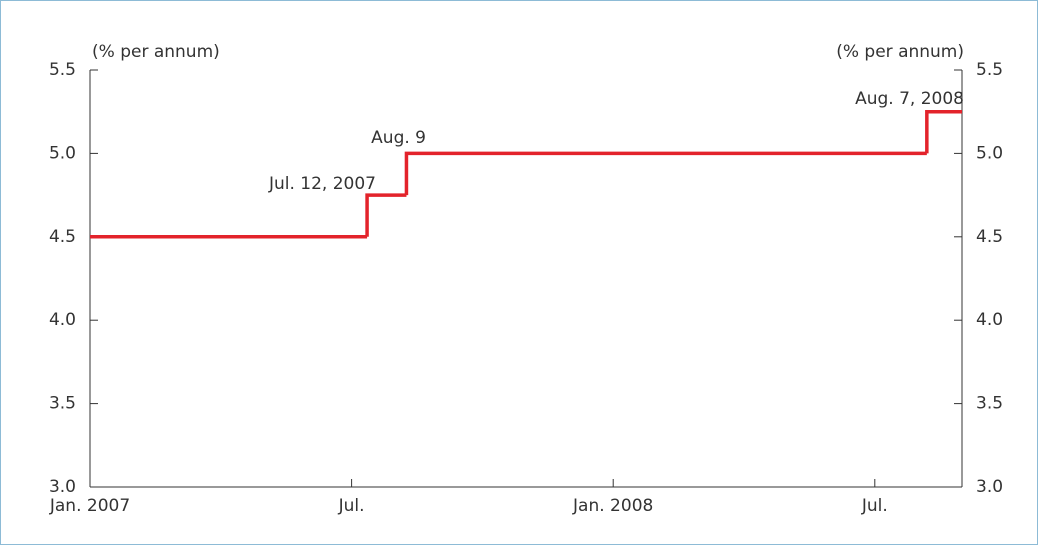 The image size is (1038, 545). What do you see at coordinates (909, 99) in the screenshot?
I see `annotation: Aug. 7, 2008` at bounding box center [909, 99].